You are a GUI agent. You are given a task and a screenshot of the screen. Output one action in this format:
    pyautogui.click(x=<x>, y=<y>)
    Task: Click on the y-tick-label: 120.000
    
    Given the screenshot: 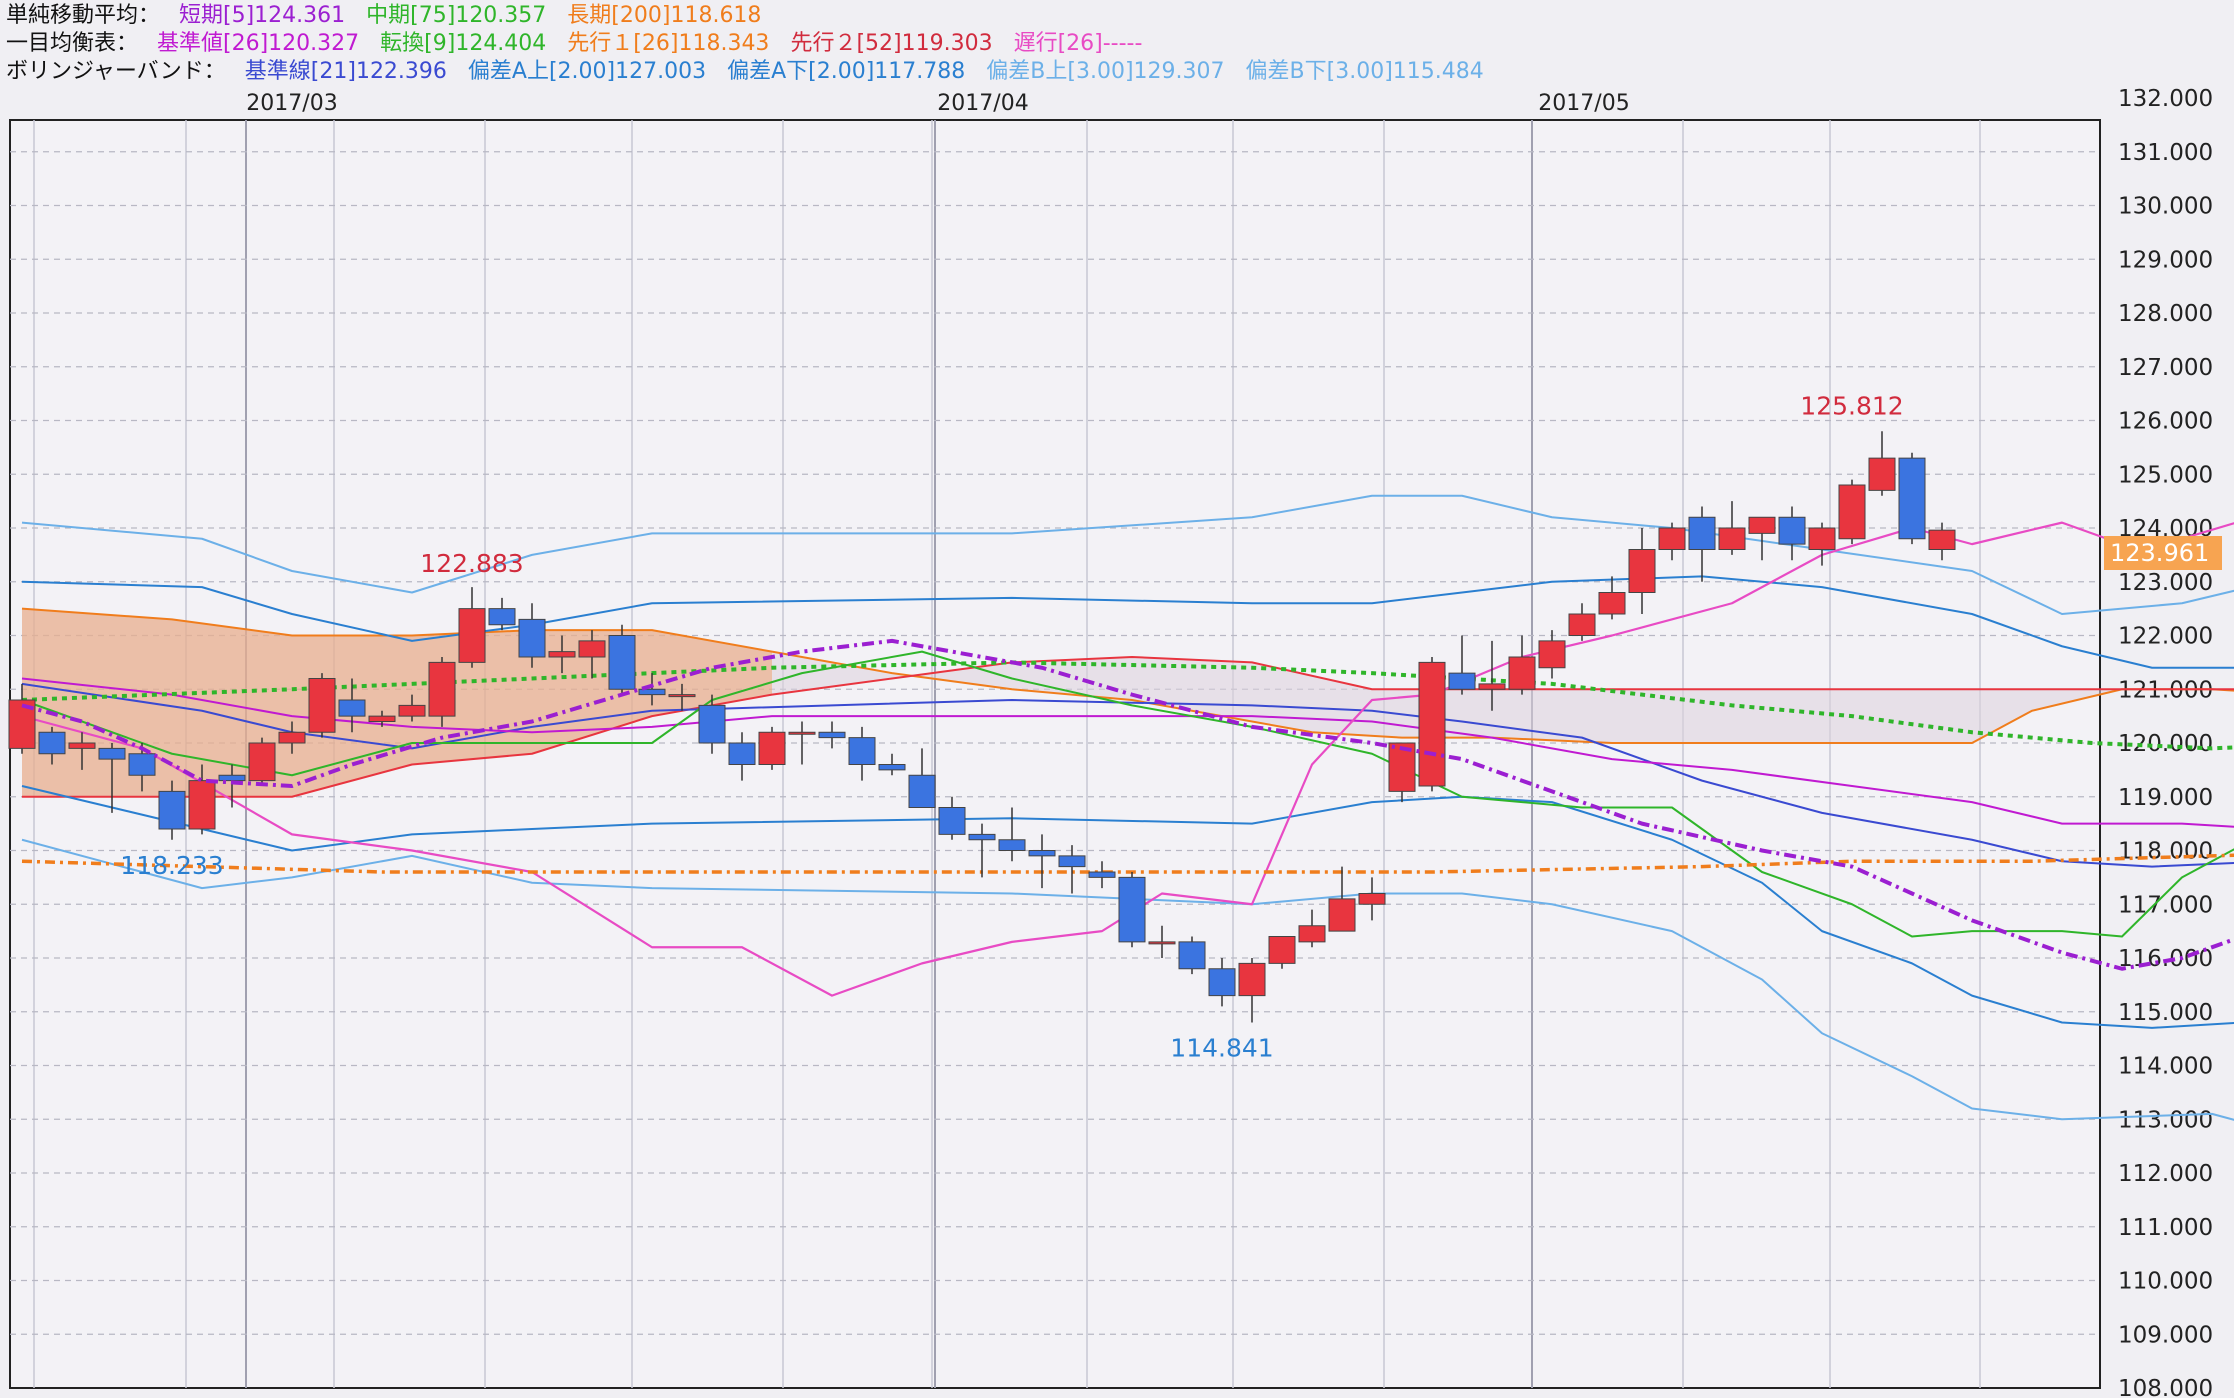 What is the action you would take?
    pyautogui.click(x=2165, y=744)
    